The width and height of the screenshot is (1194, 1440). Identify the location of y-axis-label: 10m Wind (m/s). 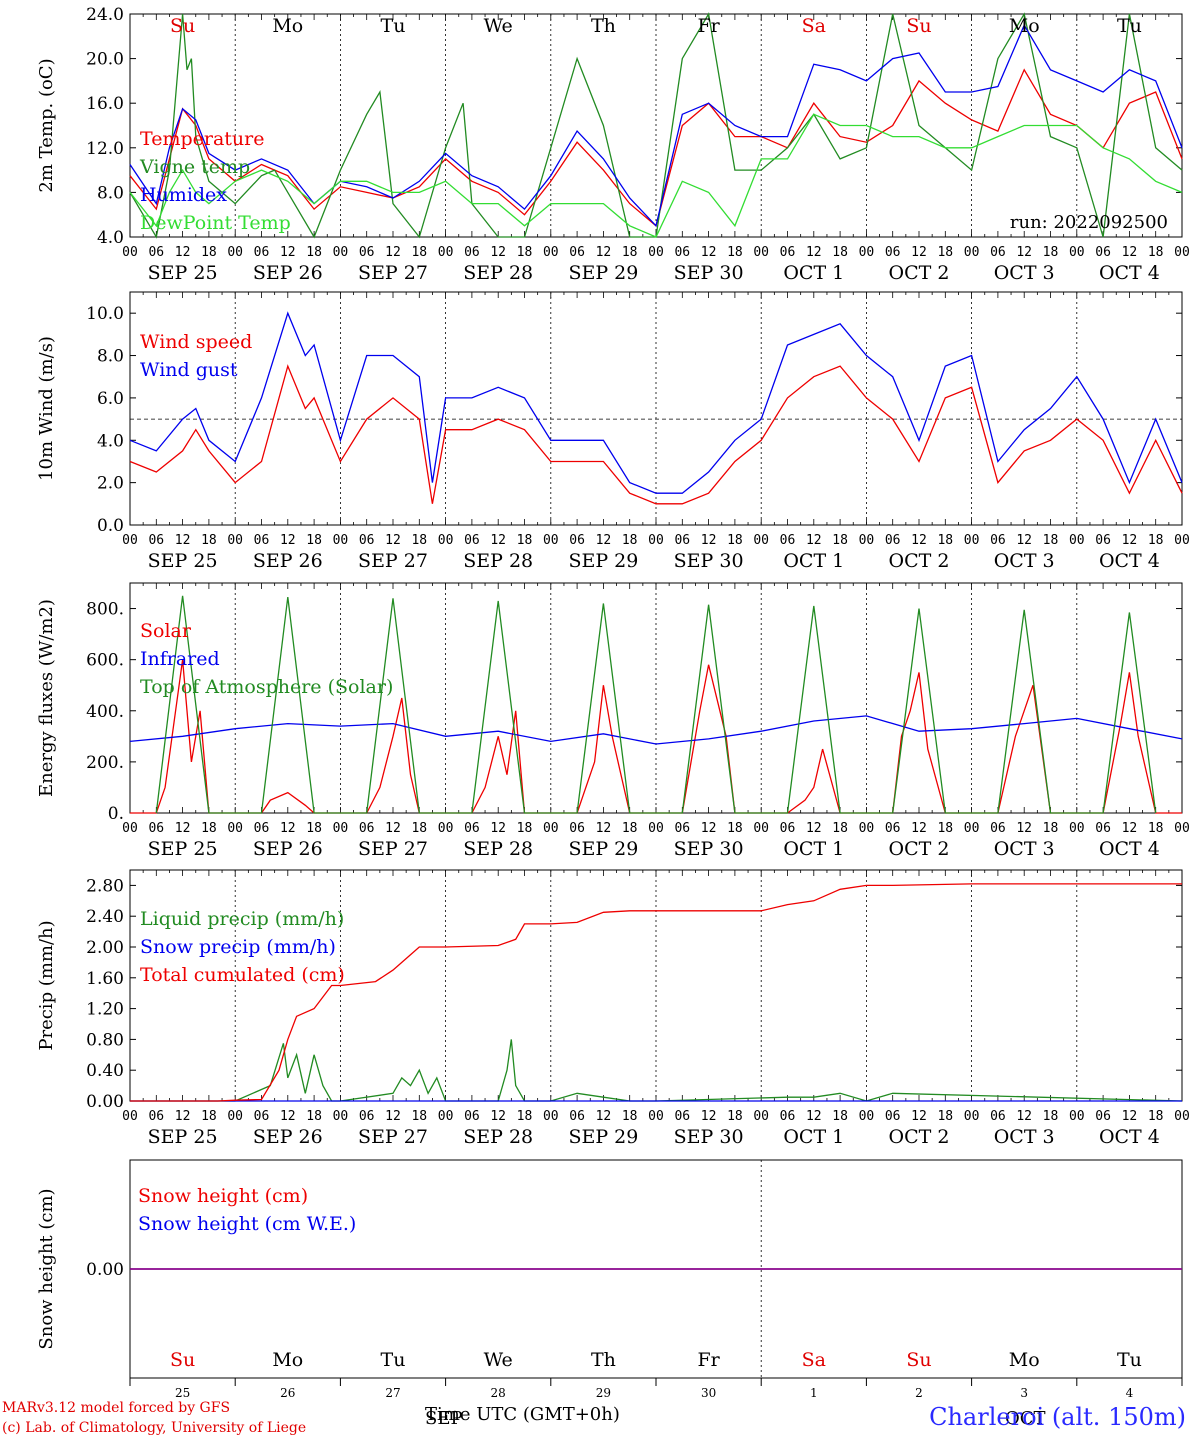
(46, 408).